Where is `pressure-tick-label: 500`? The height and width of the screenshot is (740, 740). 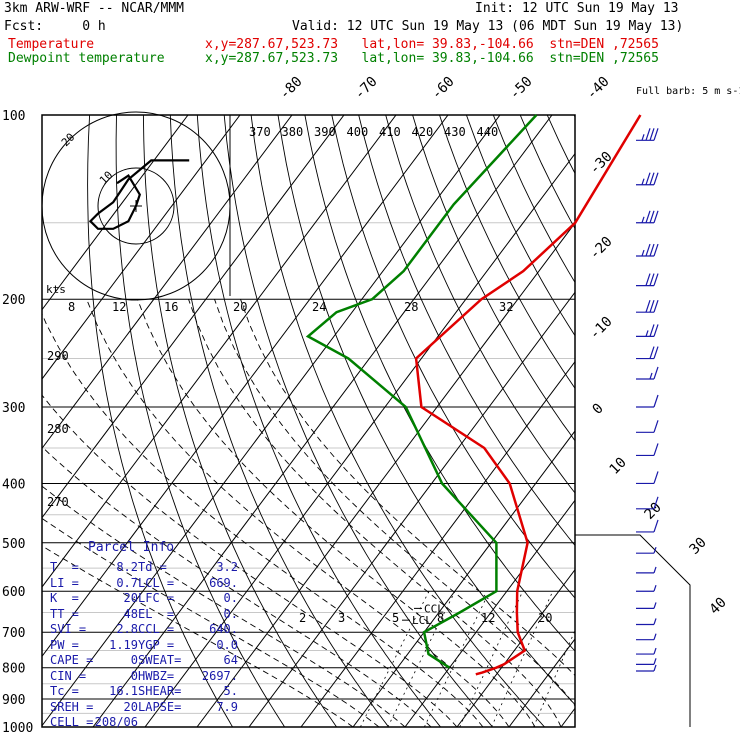
pressure-tick-label: 500 is located at coordinates (13, 544).